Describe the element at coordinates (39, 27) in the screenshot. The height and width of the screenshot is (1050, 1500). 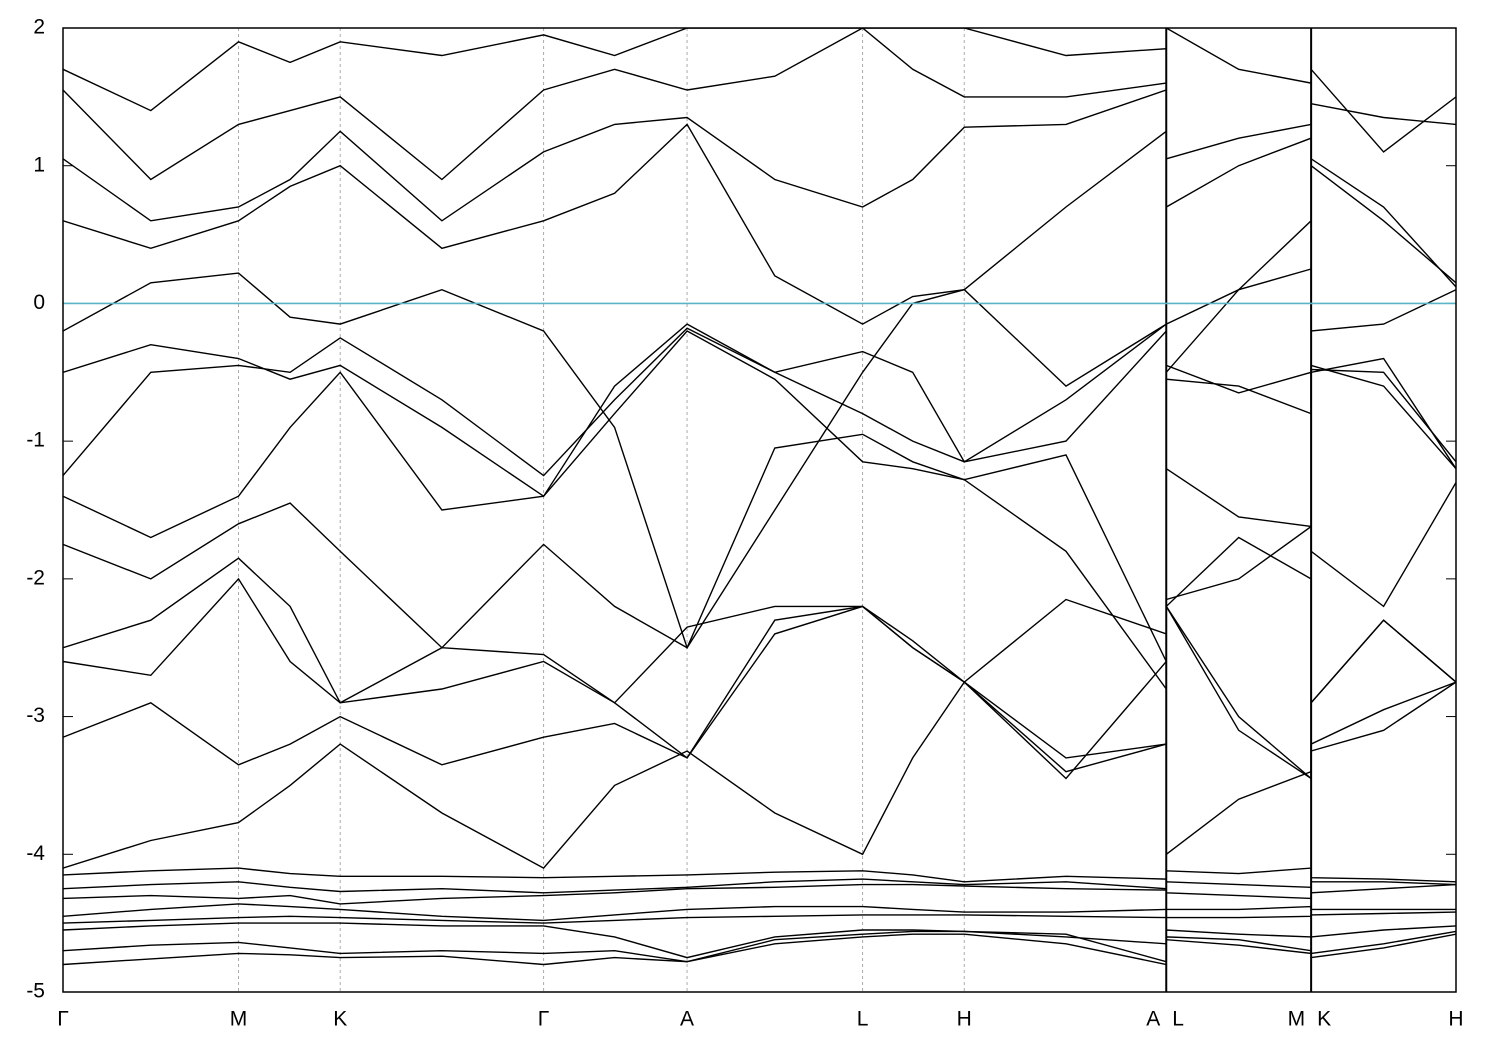
I see `y-tick-label: 2` at that location.